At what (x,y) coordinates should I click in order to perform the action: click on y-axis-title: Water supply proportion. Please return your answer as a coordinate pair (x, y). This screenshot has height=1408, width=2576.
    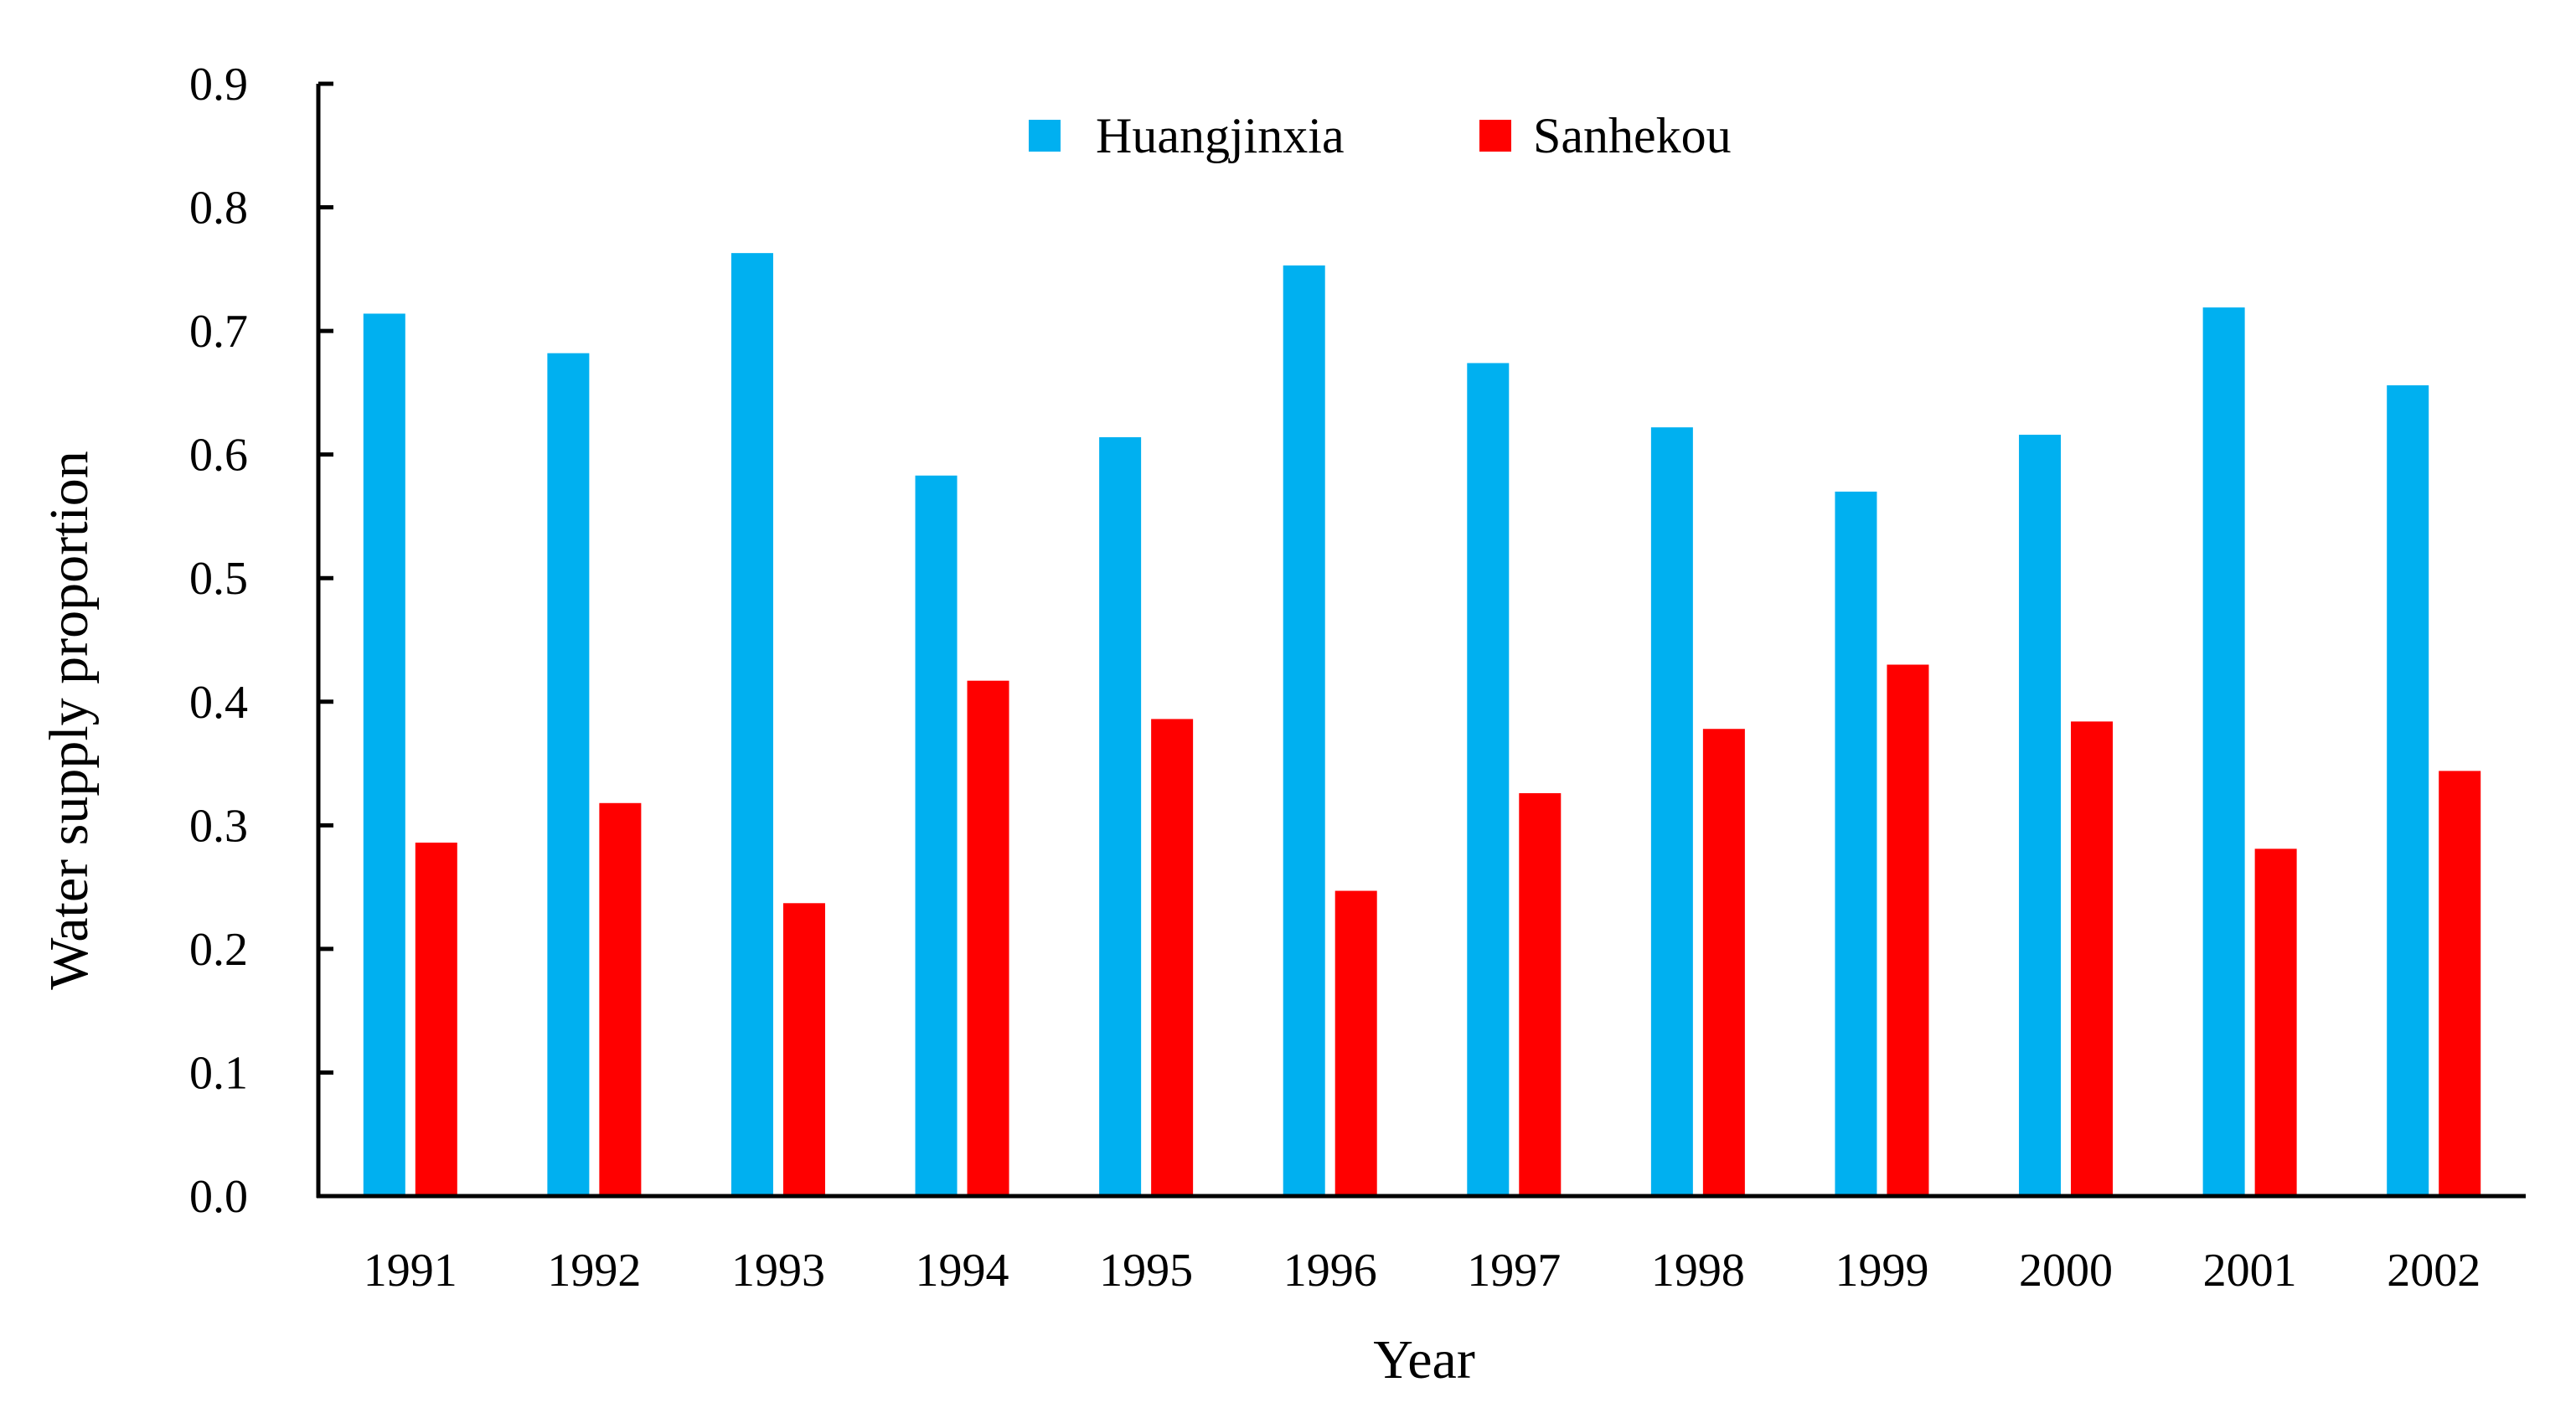
    Looking at the image, I should click on (69, 720).